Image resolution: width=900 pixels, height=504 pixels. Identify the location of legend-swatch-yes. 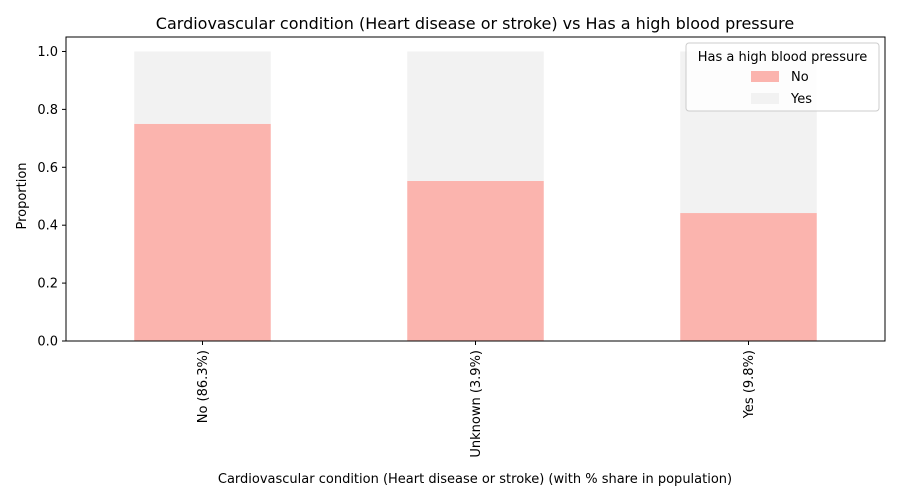
(765, 98).